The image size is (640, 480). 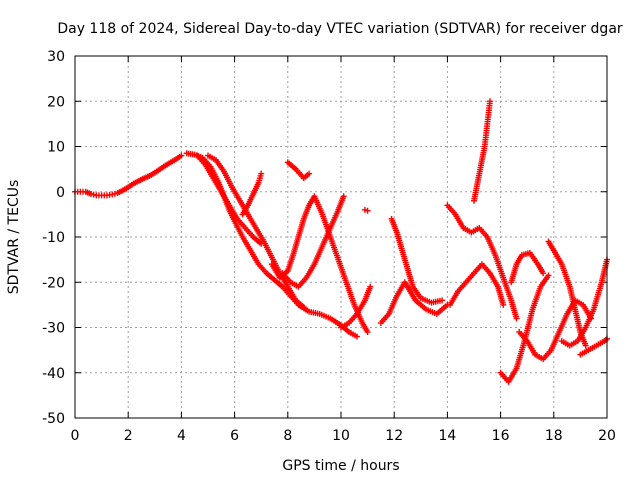 I want to click on x-tick-label: 10, so click(x=341, y=436).